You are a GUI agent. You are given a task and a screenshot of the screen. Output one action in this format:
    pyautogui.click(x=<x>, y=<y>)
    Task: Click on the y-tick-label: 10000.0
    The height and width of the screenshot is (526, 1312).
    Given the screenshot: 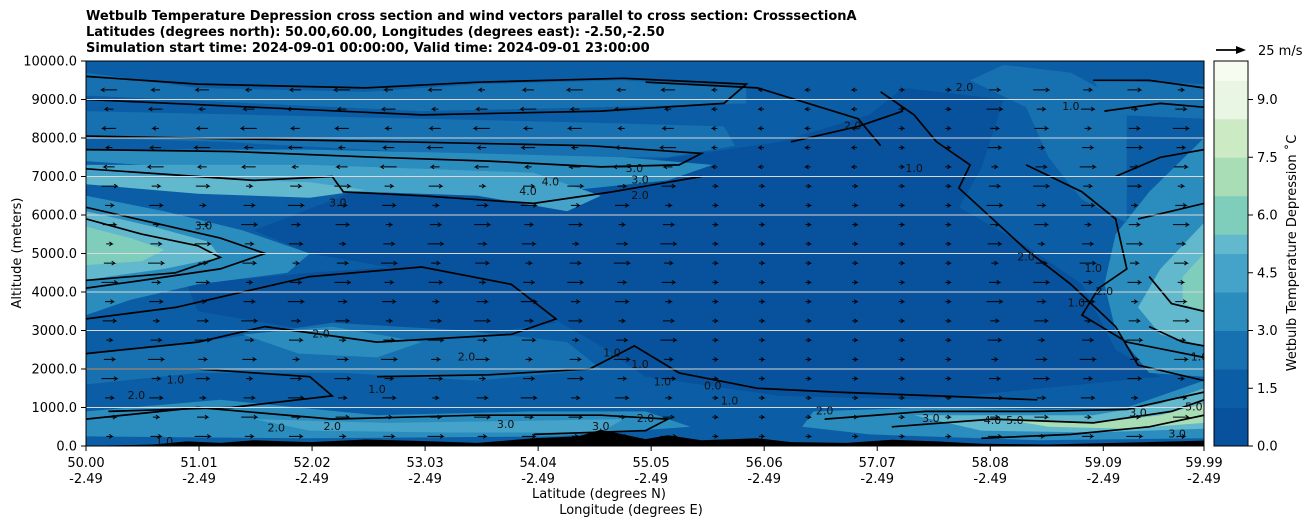 What is the action you would take?
    pyautogui.click(x=50, y=62)
    